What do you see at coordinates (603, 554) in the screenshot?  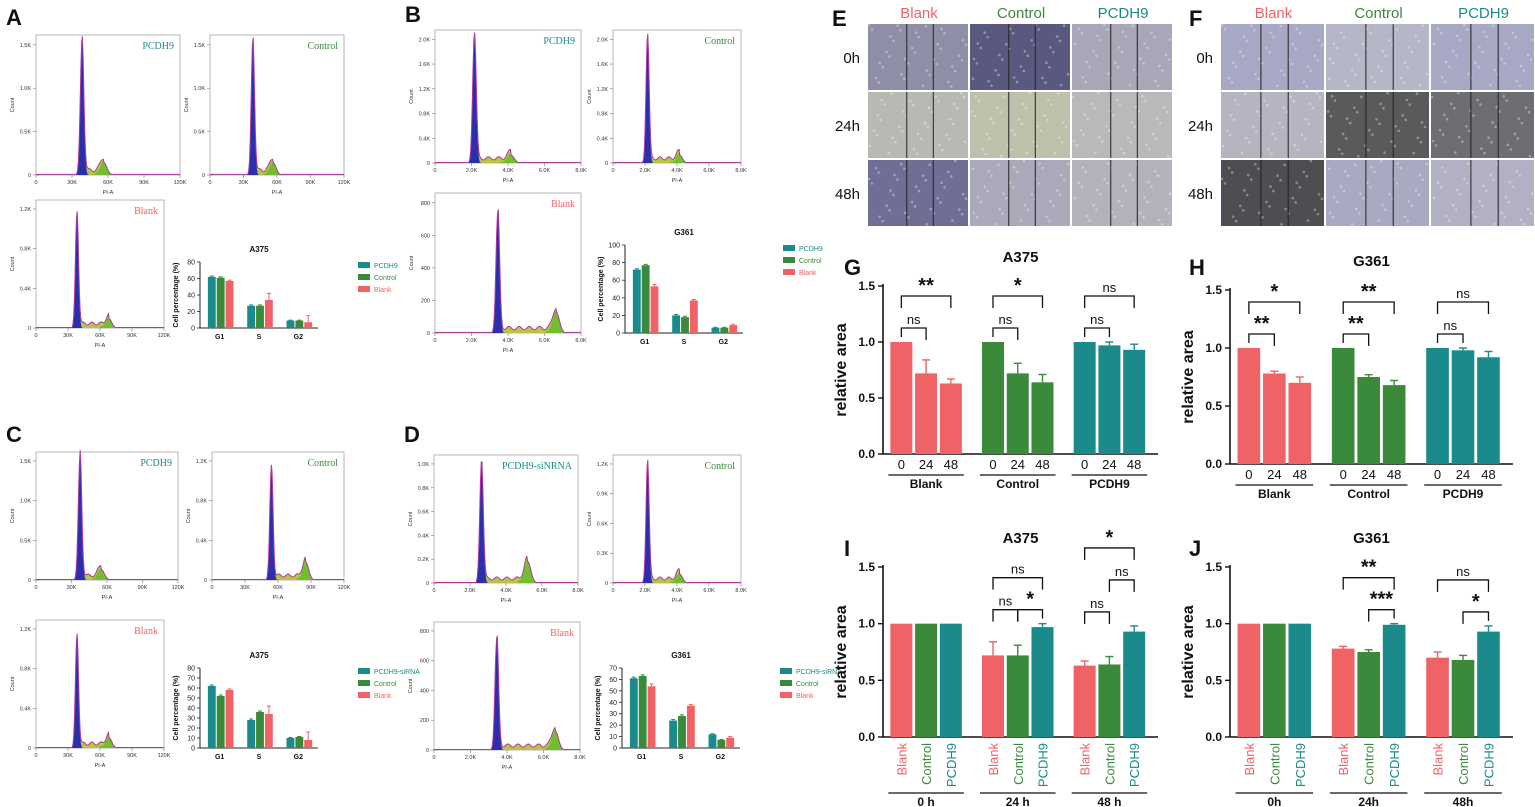 I see `y-tick-label: 0.3K` at bounding box center [603, 554].